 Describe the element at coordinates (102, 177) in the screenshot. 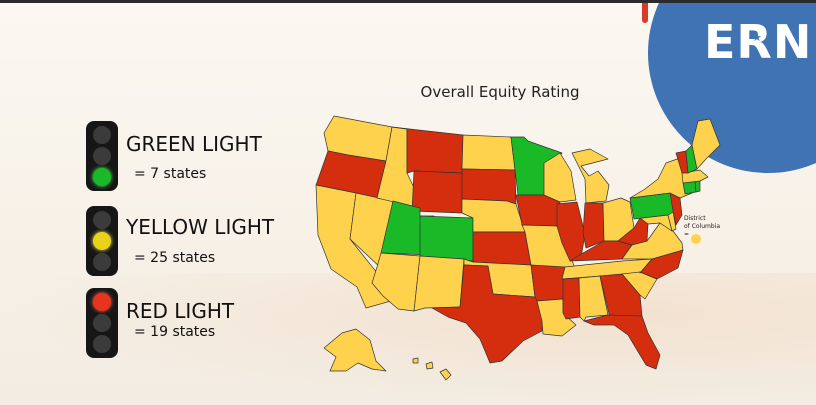

I see `lamp-green` at that location.